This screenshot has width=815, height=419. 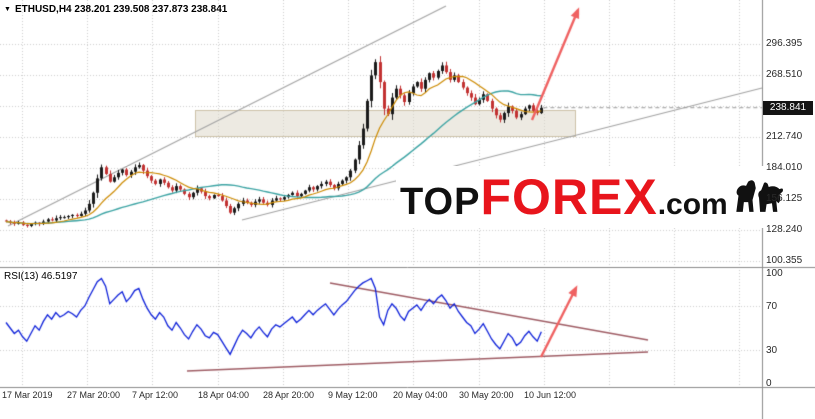 I want to click on time-axis-label: 9 May 12:00, so click(x=353, y=395).